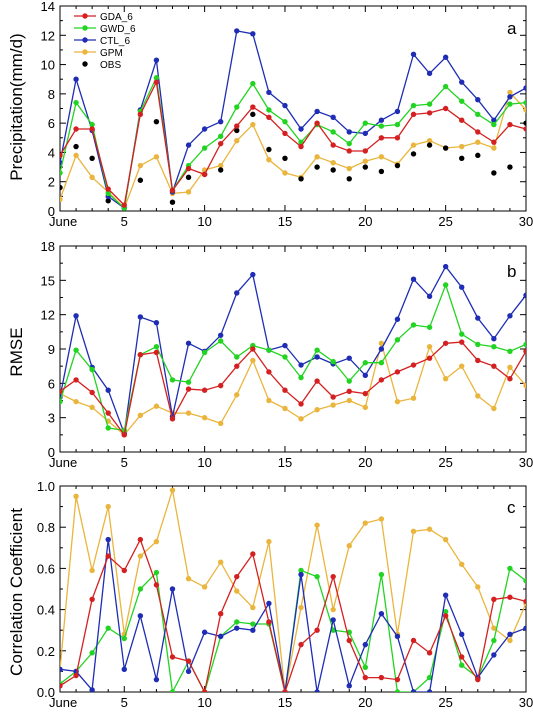  What do you see at coordinates (365, 221) in the screenshot?
I see `panel-a-x-tick-label: 20` at bounding box center [365, 221].